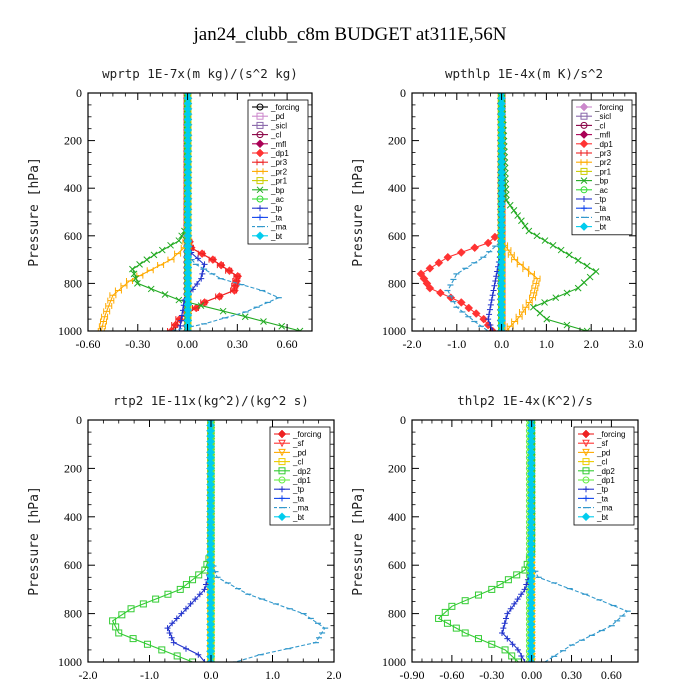 The image size is (700, 700). I want to click on legend-label: _sicl, so click(602, 116).